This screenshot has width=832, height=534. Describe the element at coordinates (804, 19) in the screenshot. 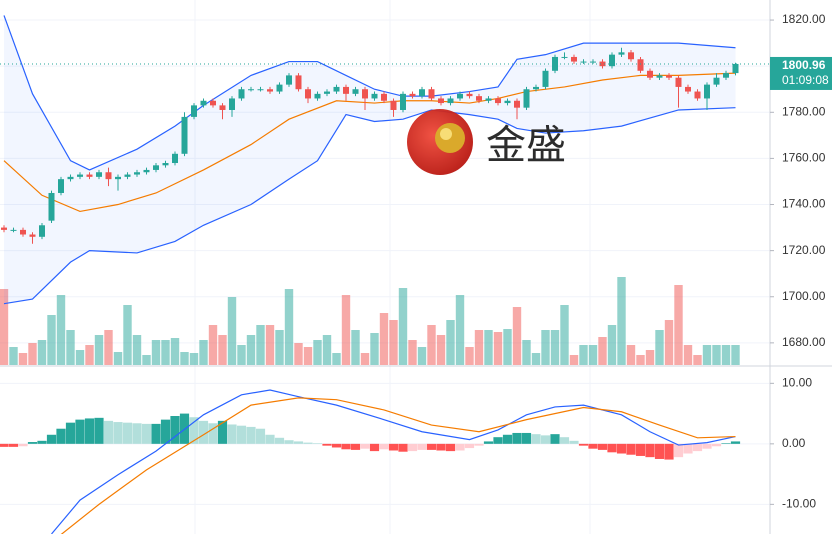

I see `y-tick-label: 1820.00` at that location.